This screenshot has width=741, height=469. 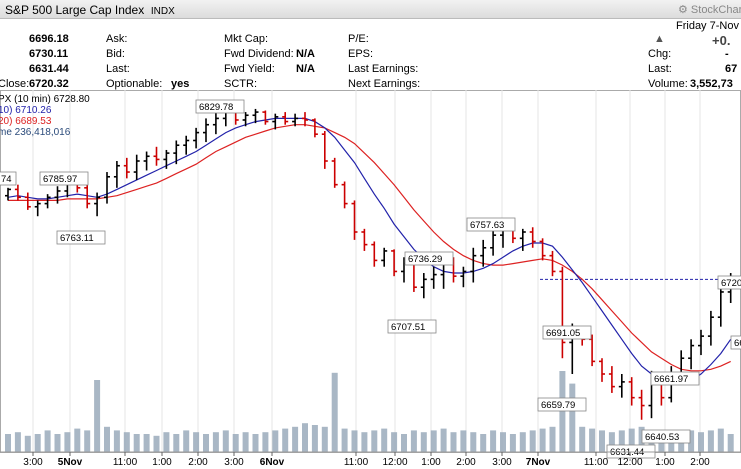 What do you see at coordinates (370, 9) in the screenshot?
I see `header-band` at bounding box center [370, 9].